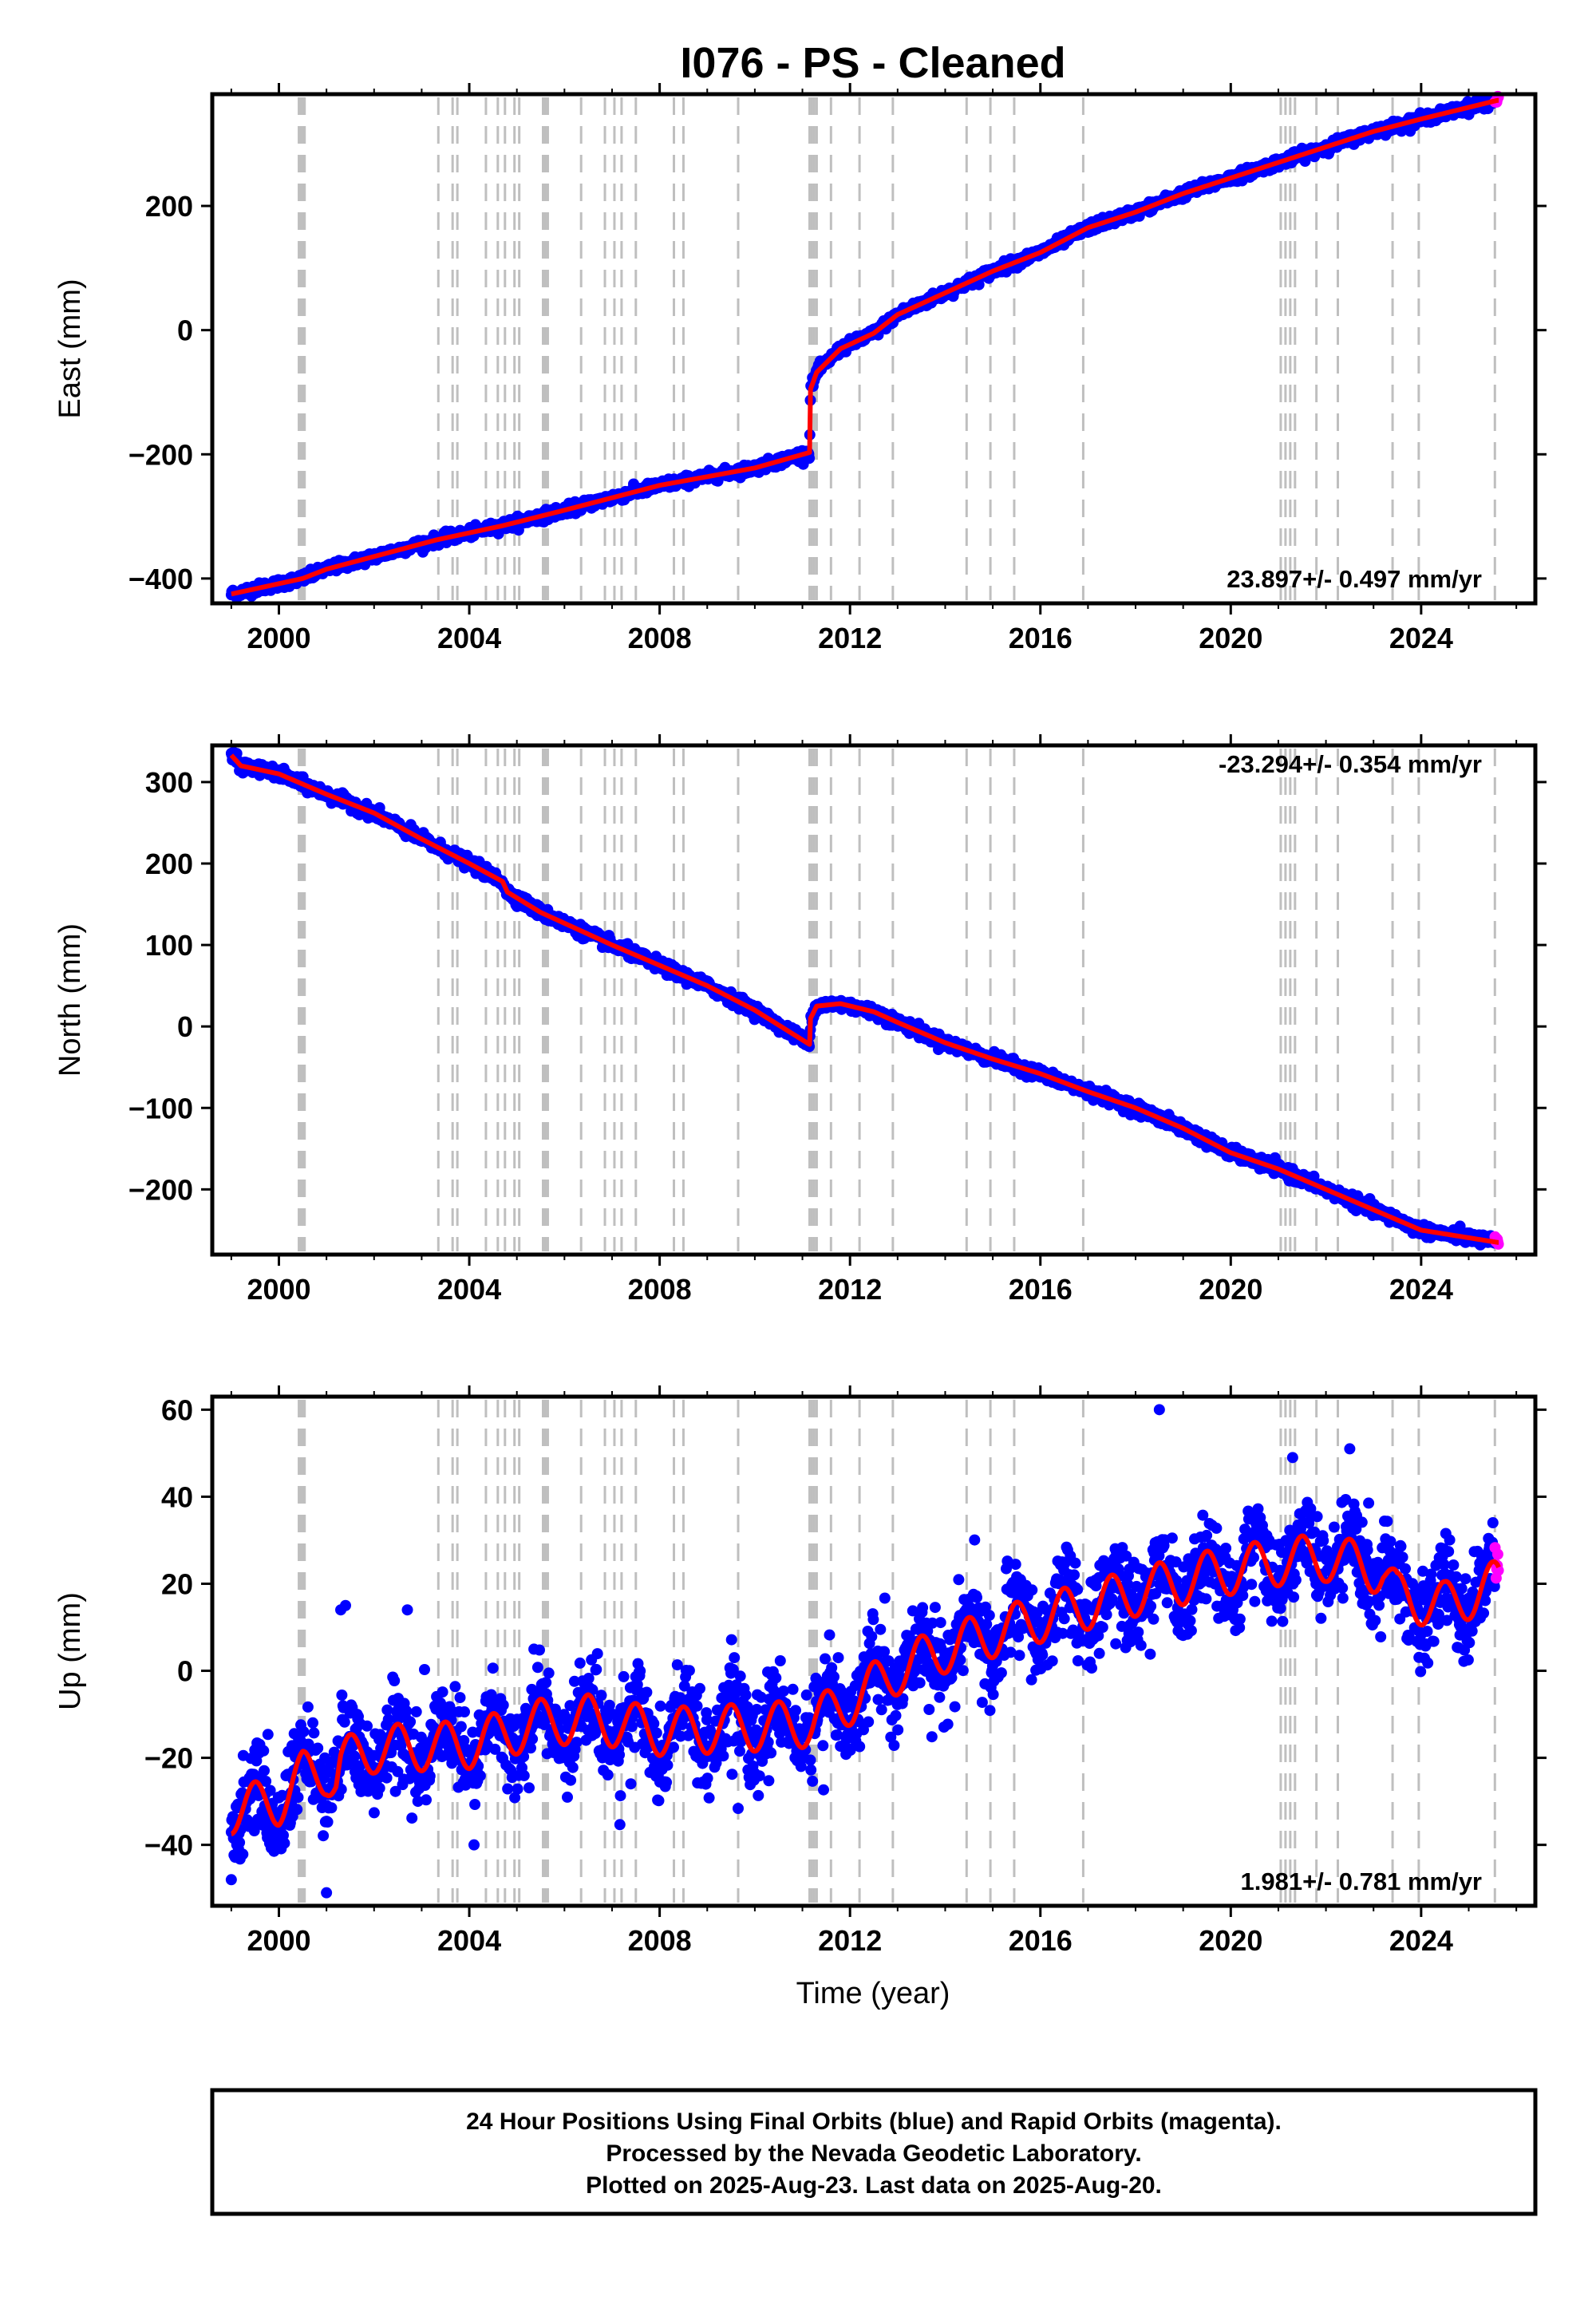  What do you see at coordinates (169, 945) in the screenshot?
I see `north-ytick-label: 100` at bounding box center [169, 945].